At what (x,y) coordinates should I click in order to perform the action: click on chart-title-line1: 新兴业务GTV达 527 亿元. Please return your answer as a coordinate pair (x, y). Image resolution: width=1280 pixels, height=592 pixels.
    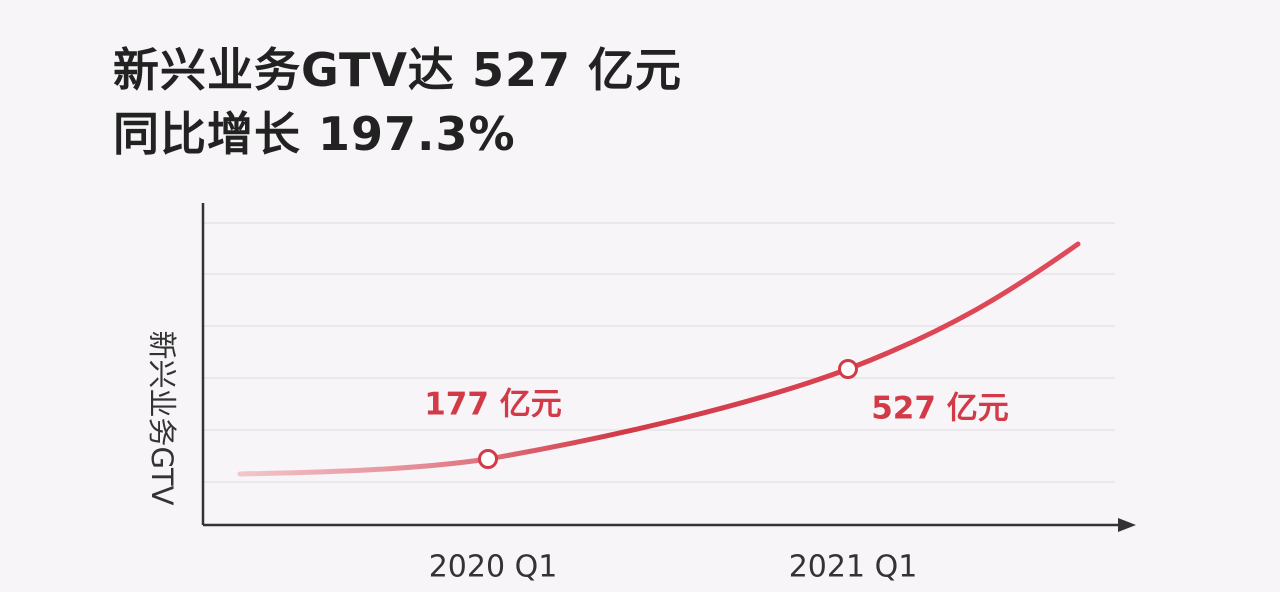
    Looking at the image, I should click on (397, 70).